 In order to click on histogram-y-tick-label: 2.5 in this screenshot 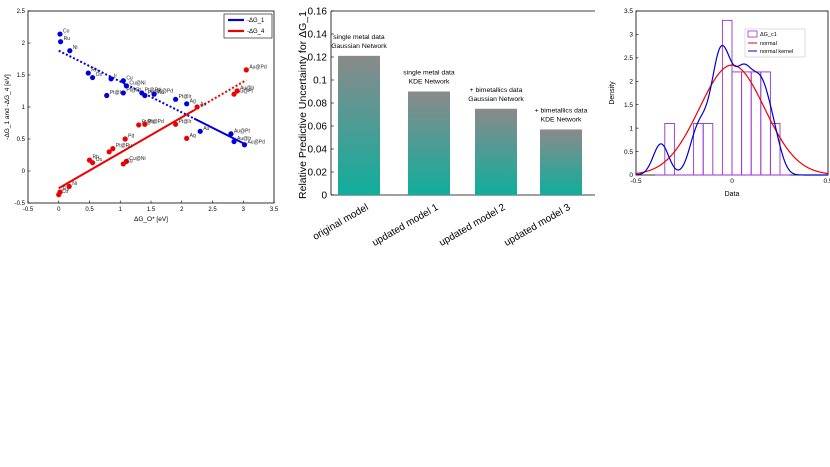, I will do `click(628, 58)`.